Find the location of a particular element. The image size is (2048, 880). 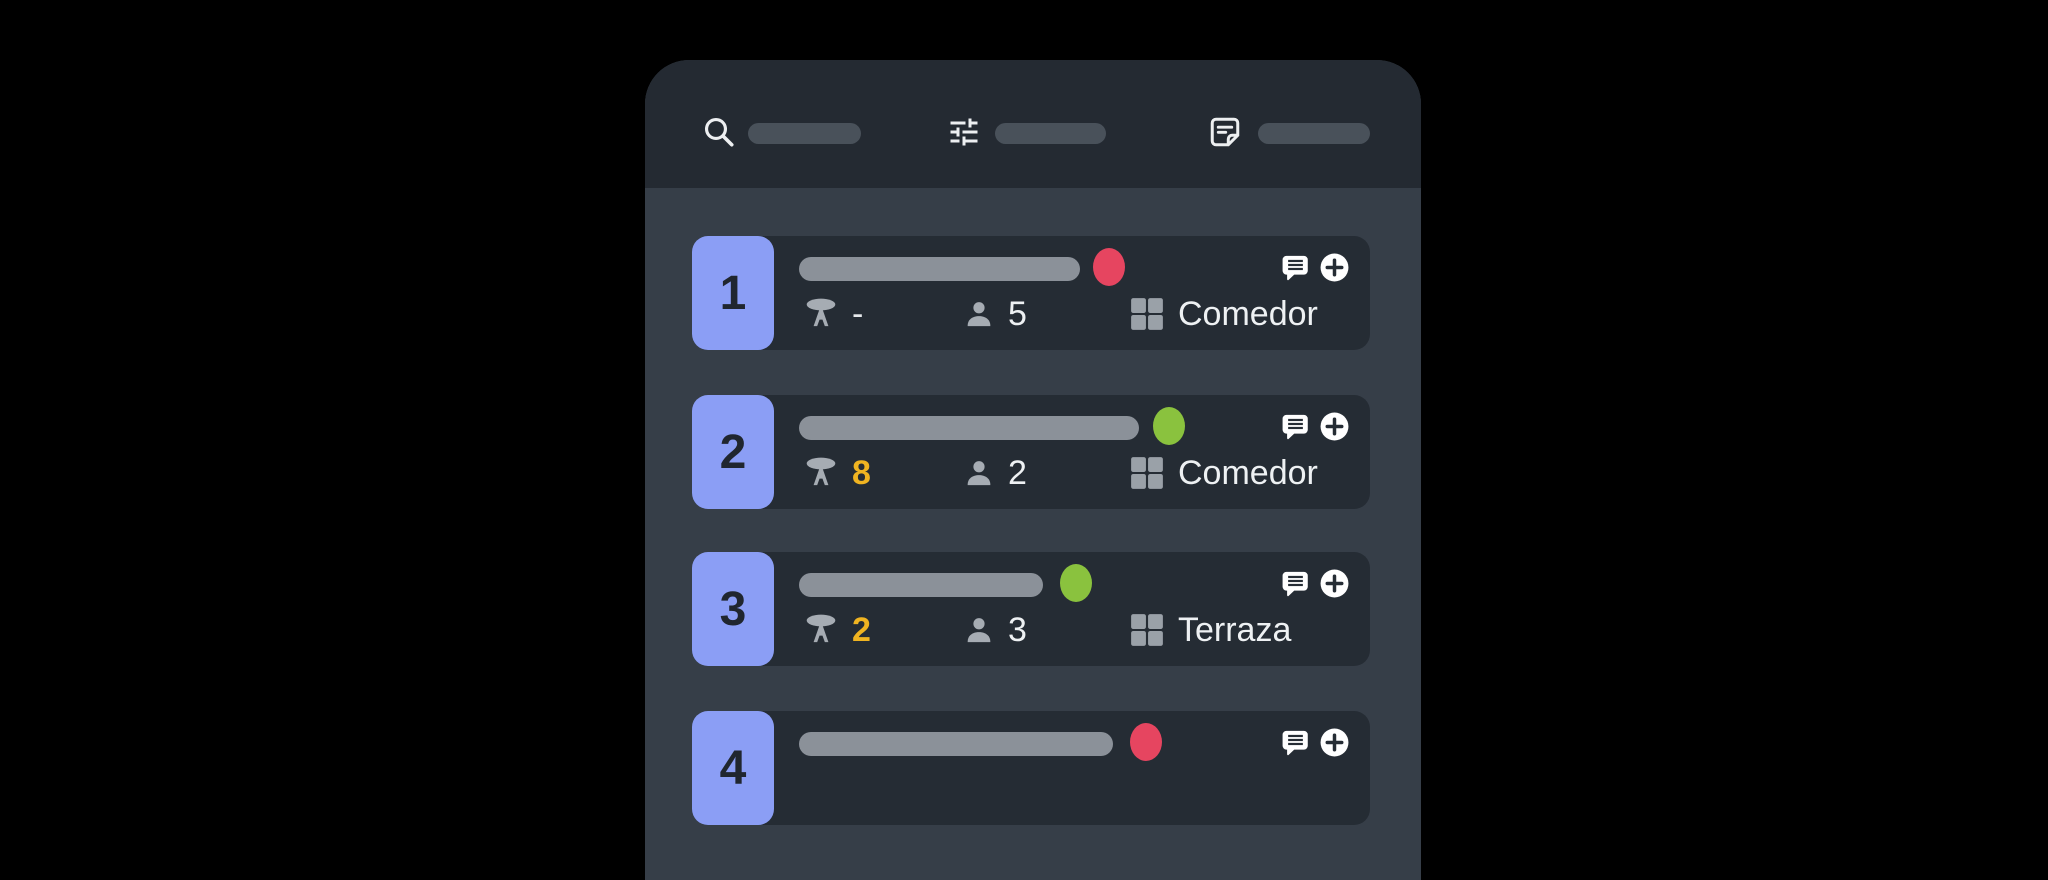

list-row: 2 is located at coordinates (1031, 452).